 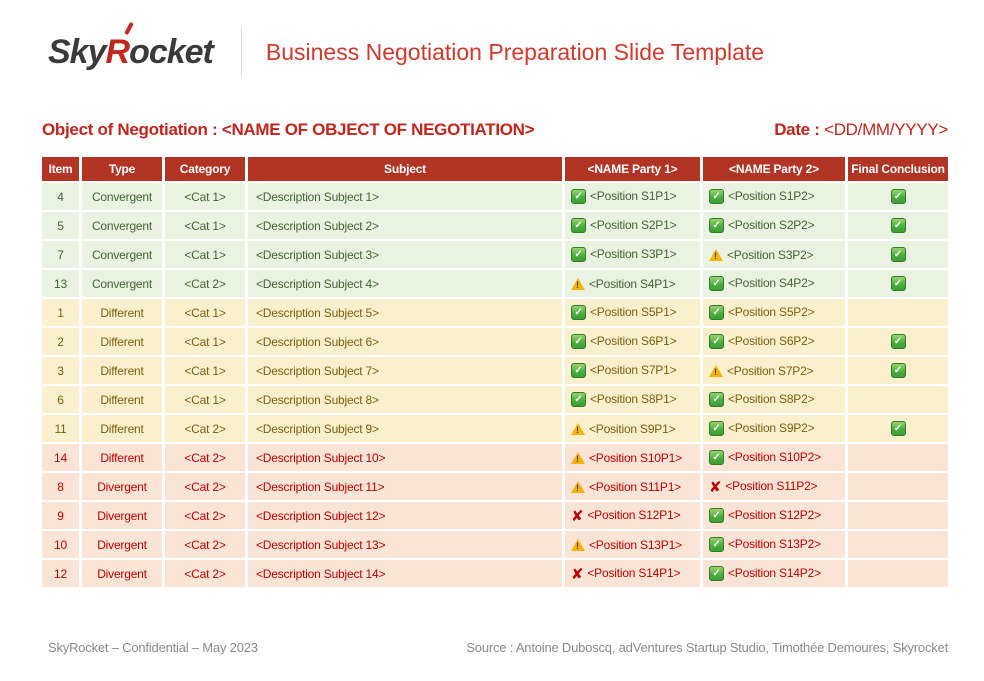 I want to click on party1-position-cell: ✓ <Position S7P1>, so click(x=632, y=370).